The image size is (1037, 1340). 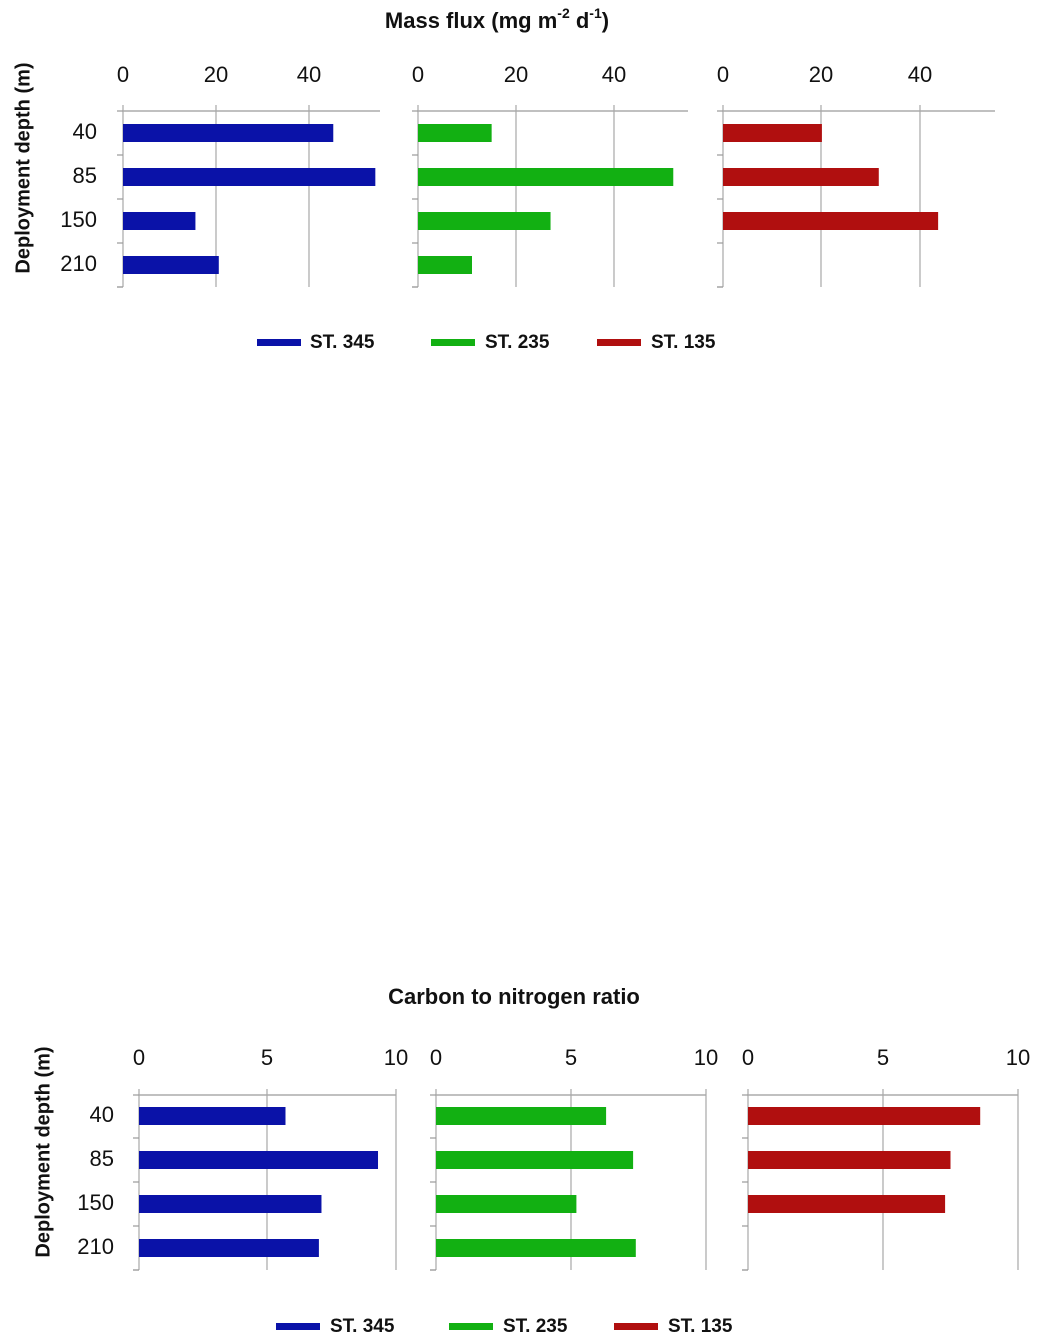 I want to click on chart-title: Mass flux (mg m-2 d-1), so click(x=497, y=19).